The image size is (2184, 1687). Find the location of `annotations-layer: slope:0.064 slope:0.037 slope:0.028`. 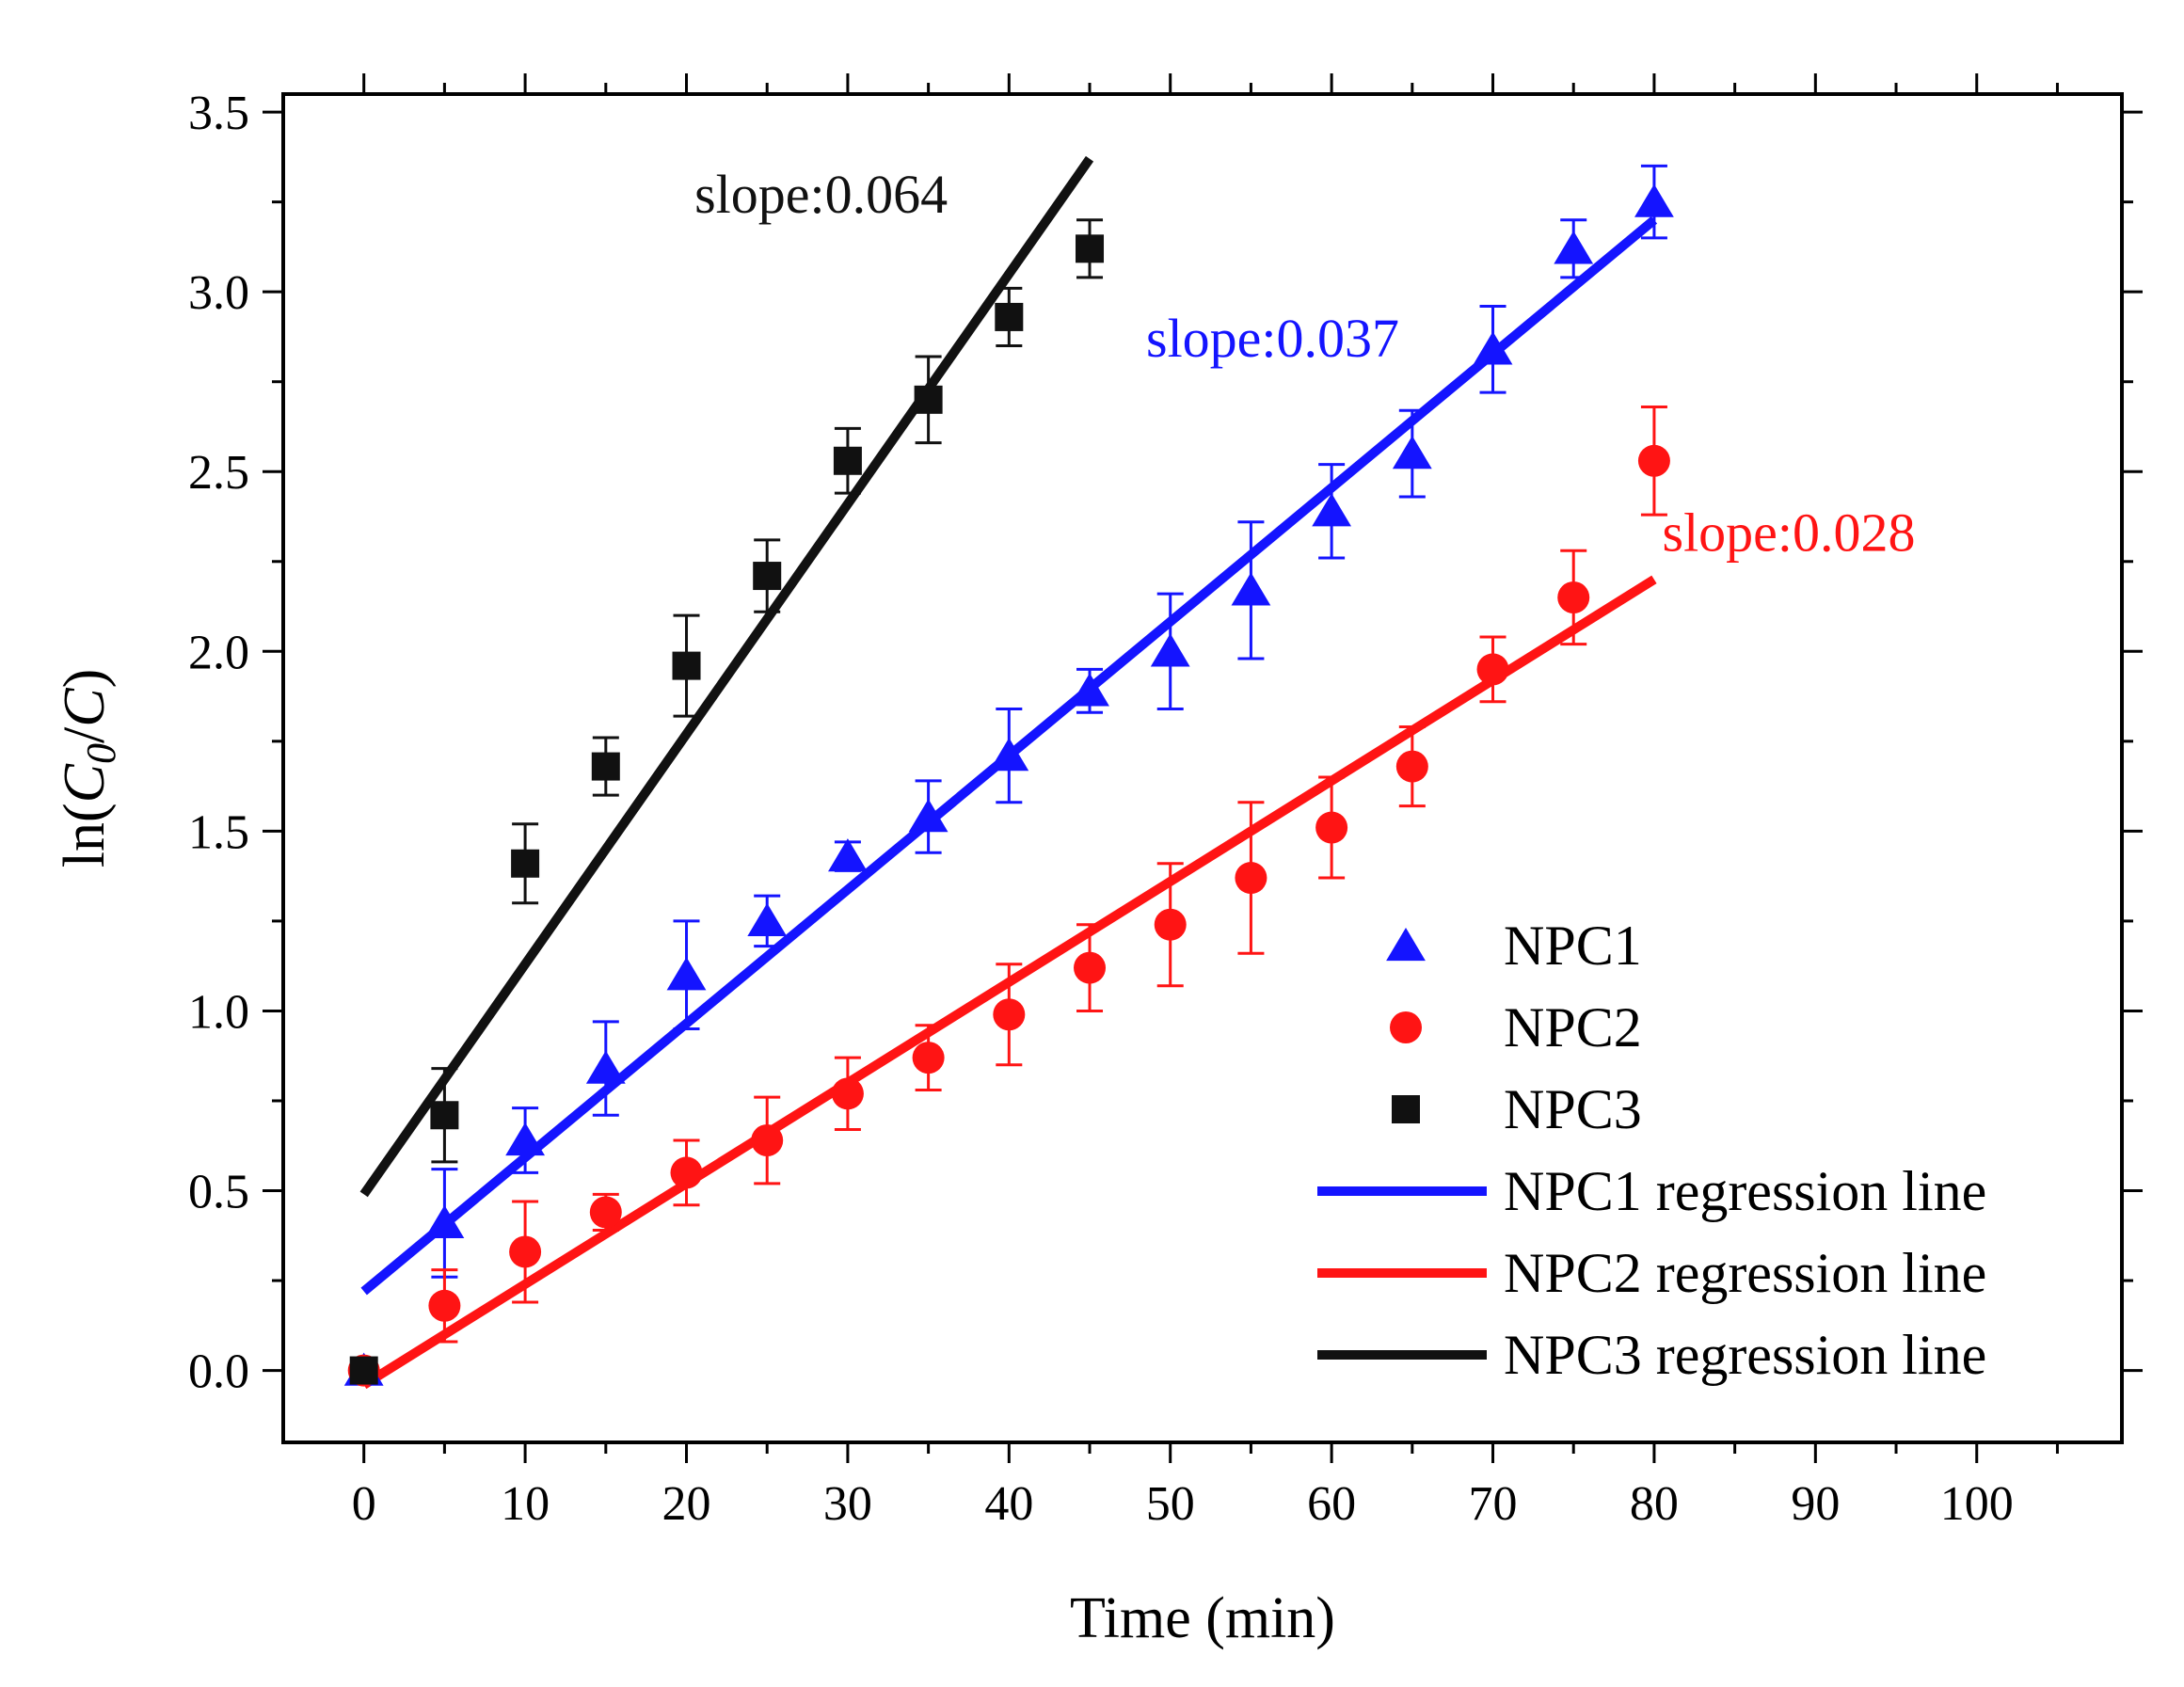

annotations-layer: slope:0.064 slope:0.037 slope:0.028 is located at coordinates (1304, 363).